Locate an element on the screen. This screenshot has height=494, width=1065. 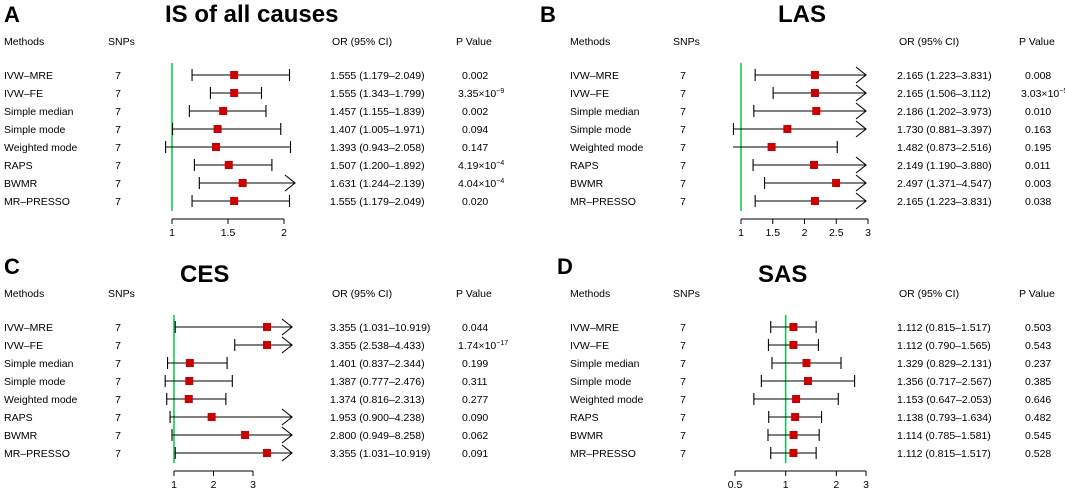
table-row: RAPS 7 2.149 (1.190–3.880) 0.011 is located at coordinates (810, 165).